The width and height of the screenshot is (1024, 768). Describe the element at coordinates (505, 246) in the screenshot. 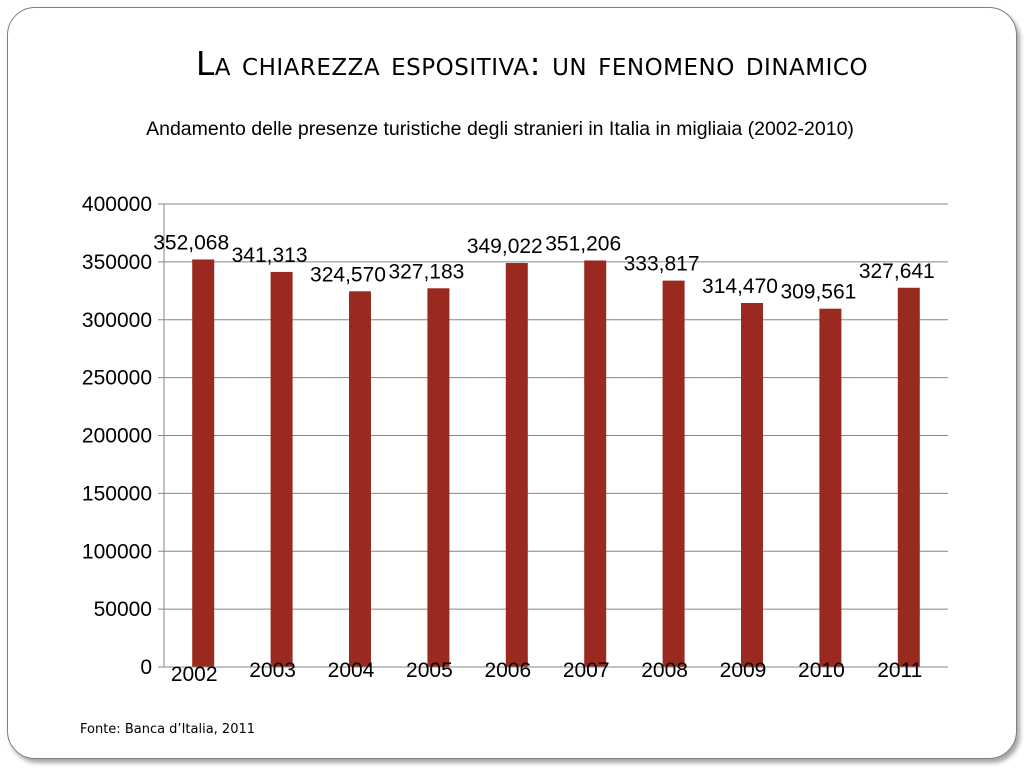

I see `data-label: 349,022` at that location.